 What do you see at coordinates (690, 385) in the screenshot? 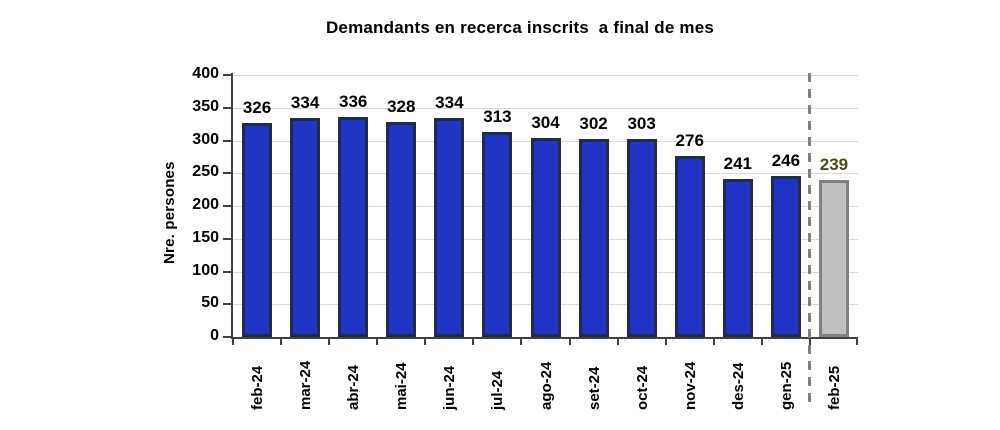
I see `x-tick-label-nov-24: nov-24` at bounding box center [690, 385].